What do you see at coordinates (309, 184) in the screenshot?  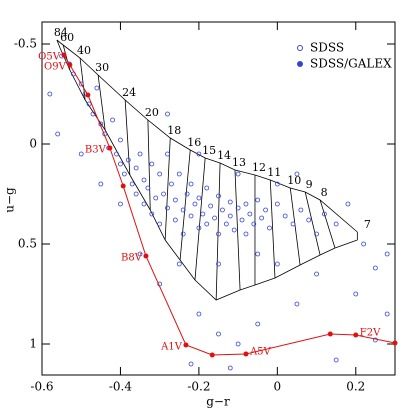 I see `model-grid-label: 9` at bounding box center [309, 184].